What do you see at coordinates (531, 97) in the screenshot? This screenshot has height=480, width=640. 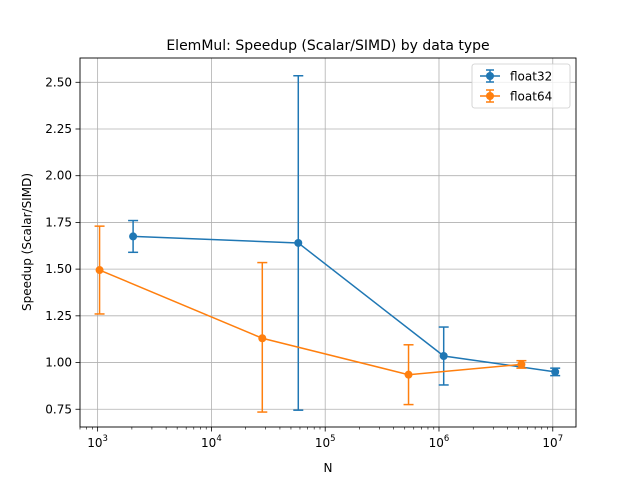 I see `legend-label: float64` at bounding box center [531, 97].